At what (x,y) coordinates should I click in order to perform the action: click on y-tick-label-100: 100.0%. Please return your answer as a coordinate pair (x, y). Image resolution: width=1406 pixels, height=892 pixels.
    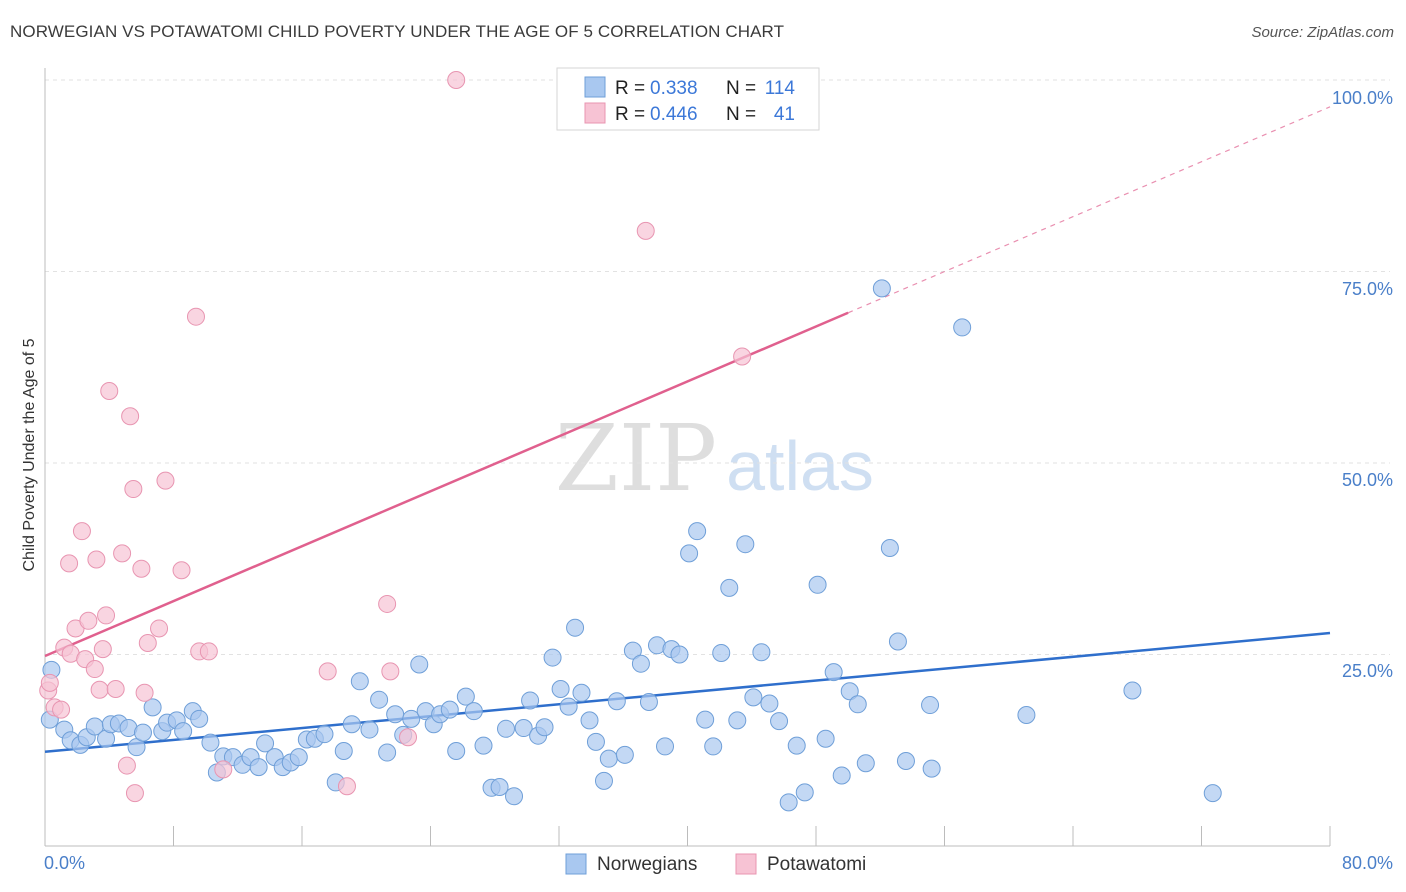
    Looking at the image, I should click on (1362, 98).